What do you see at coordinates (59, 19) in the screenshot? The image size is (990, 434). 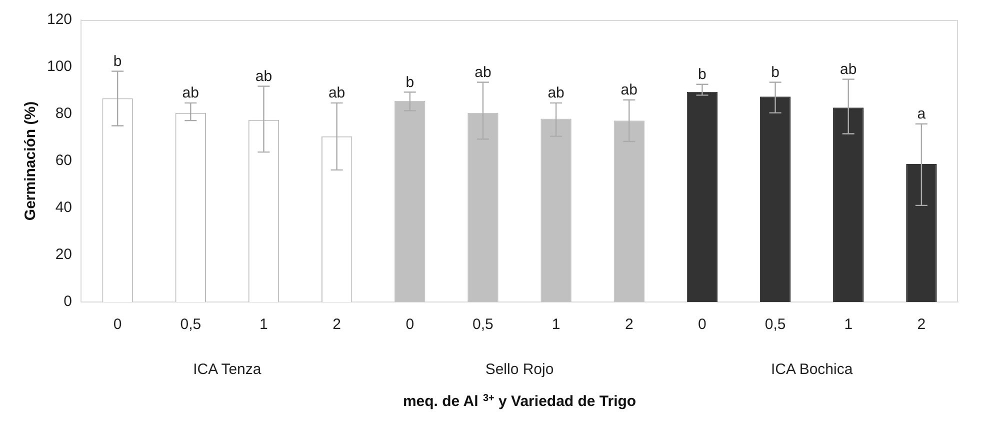 I see `y-tick-label: 120` at bounding box center [59, 19].